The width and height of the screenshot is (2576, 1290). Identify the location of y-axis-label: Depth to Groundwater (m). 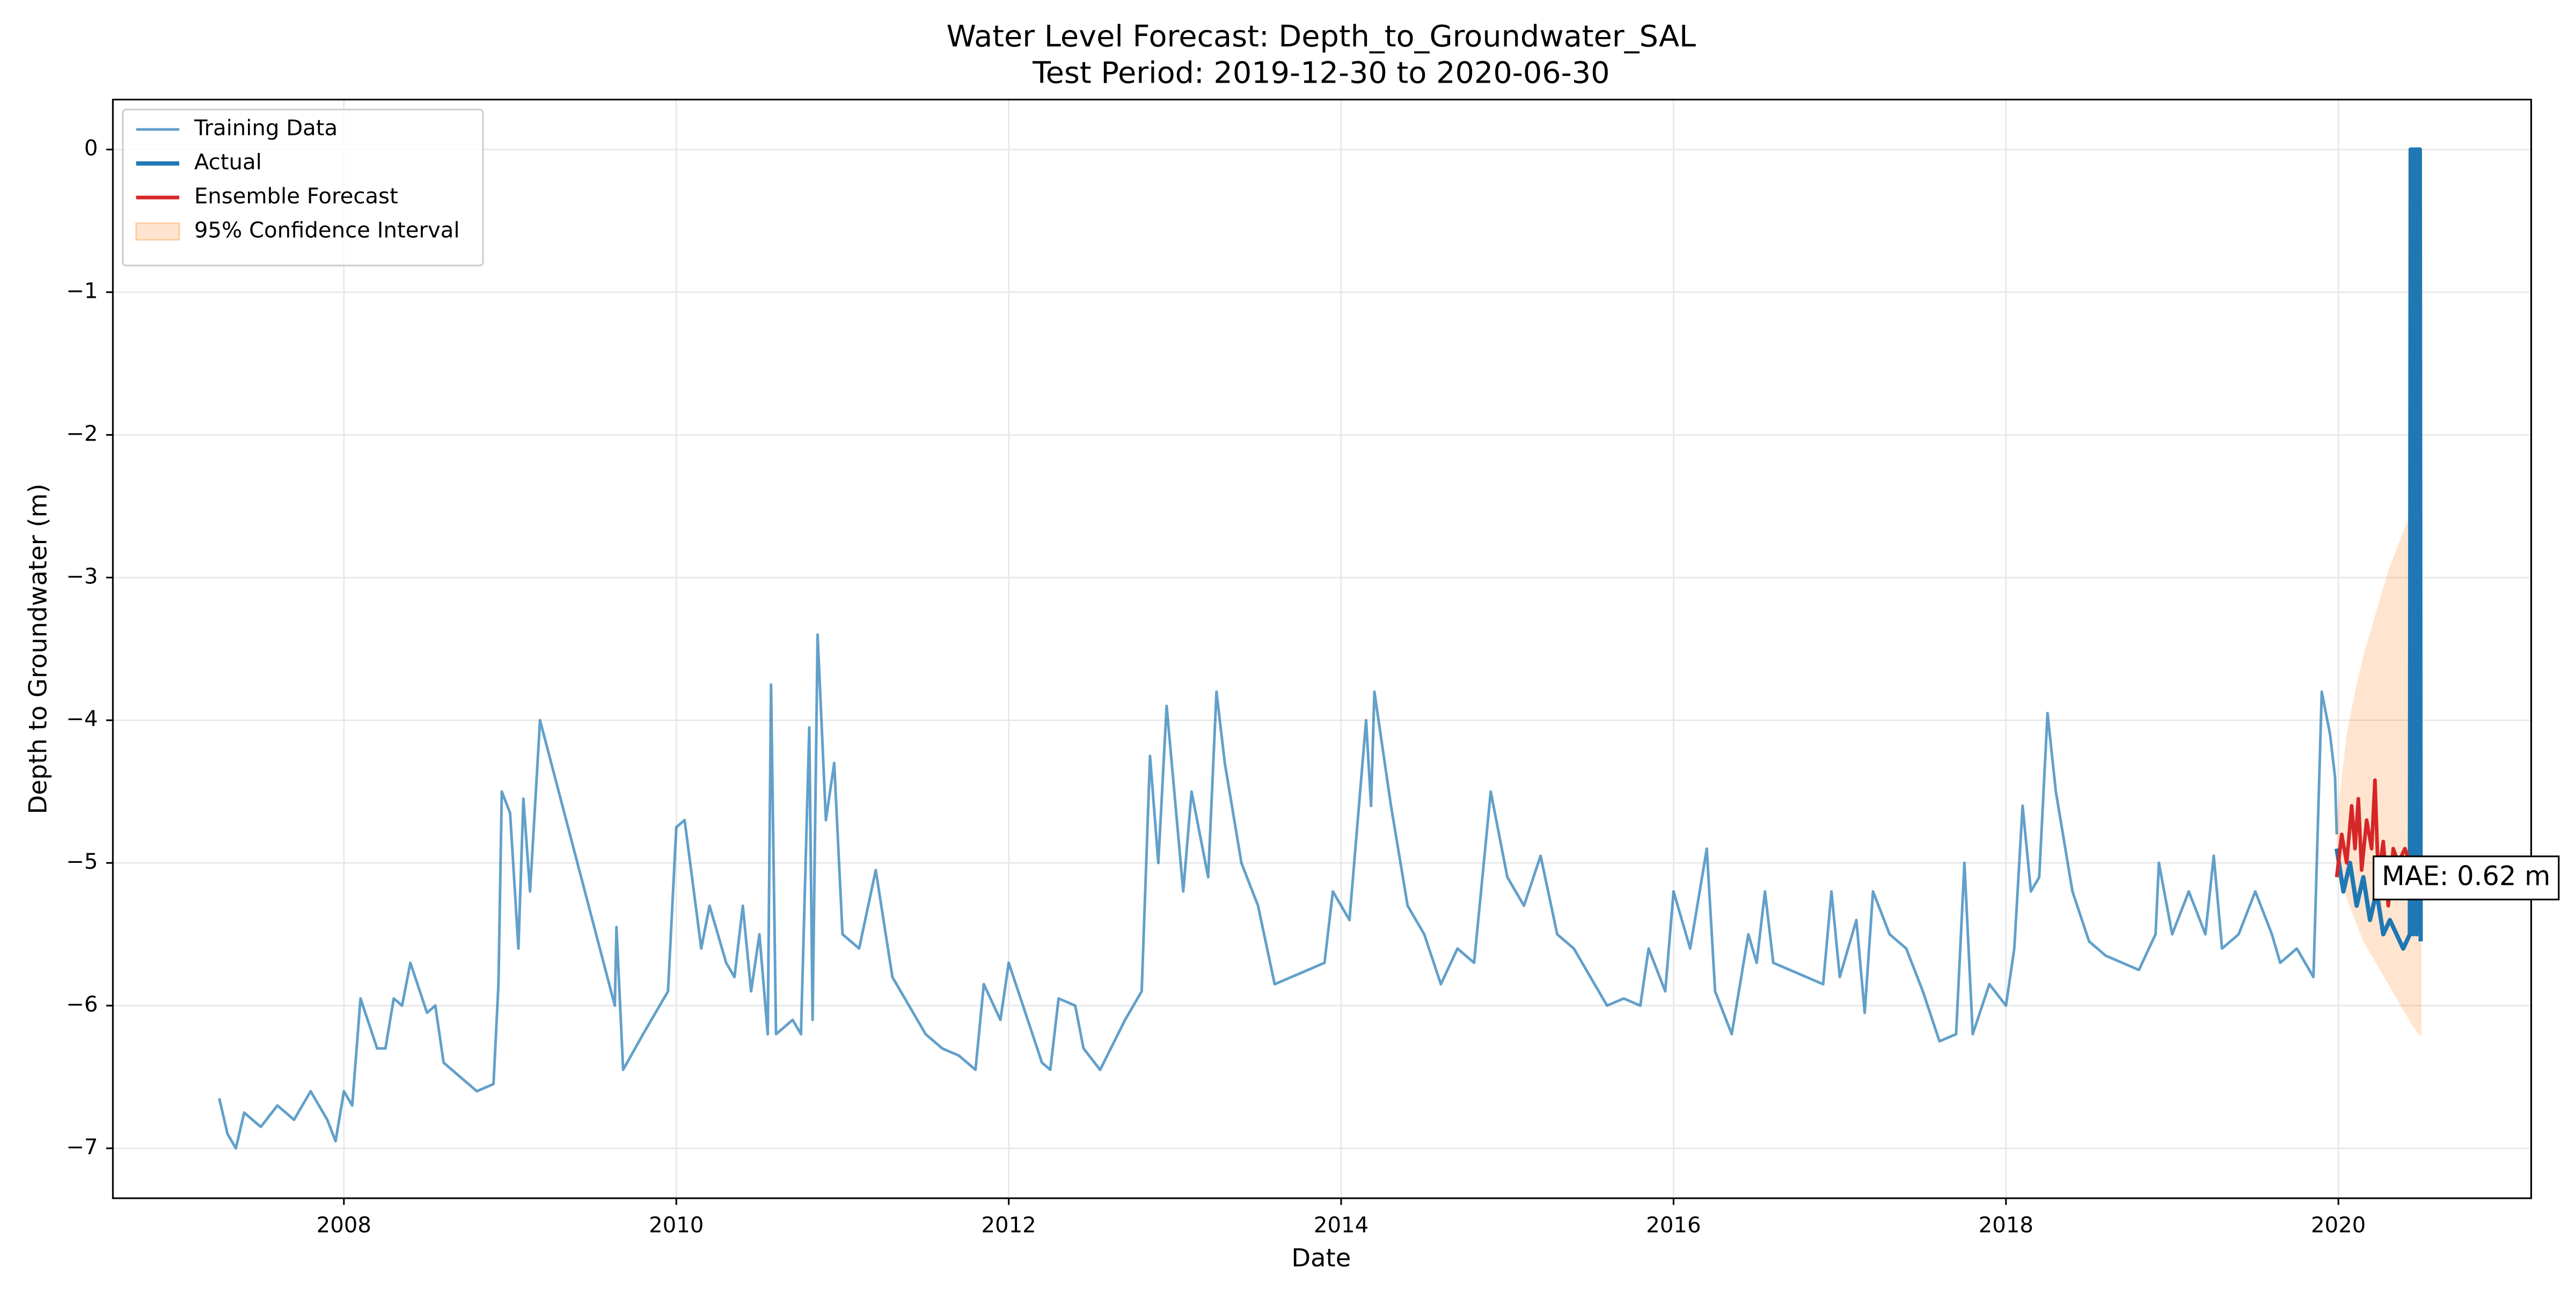
(38, 648).